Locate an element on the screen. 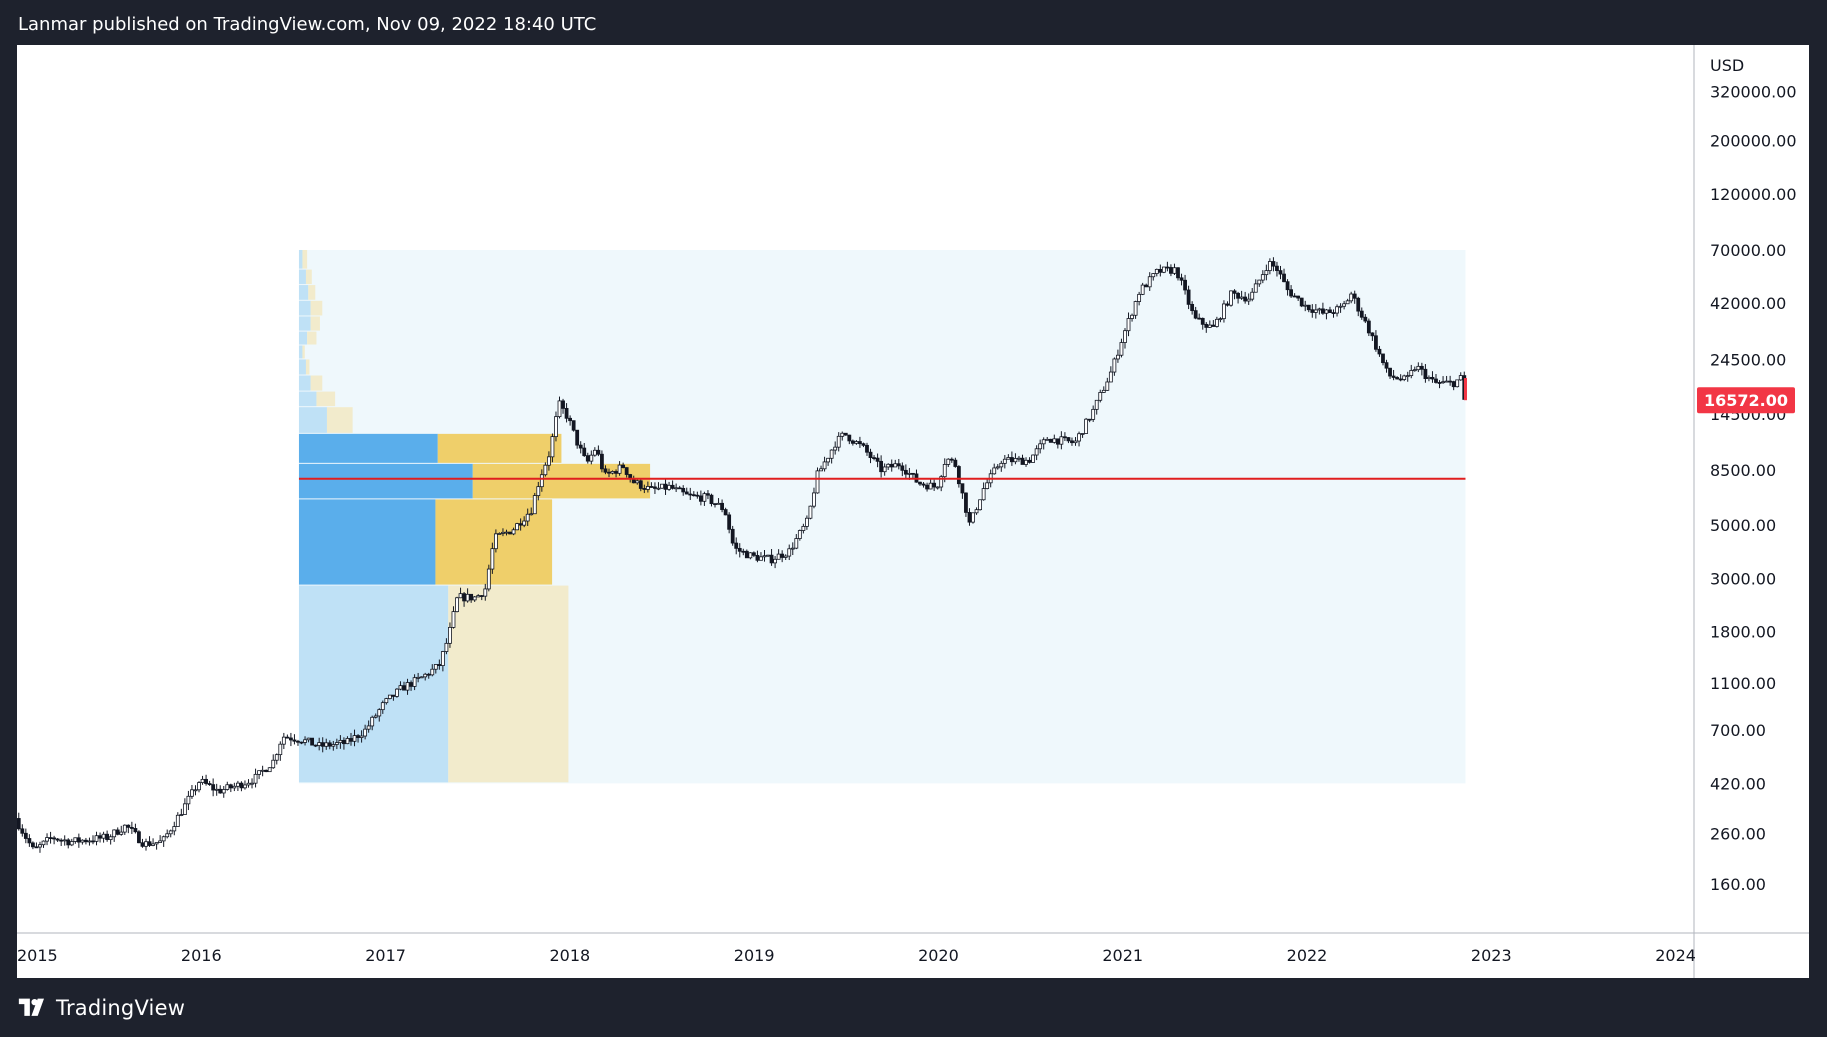  x-tick-label: 2024 is located at coordinates (1675, 955).